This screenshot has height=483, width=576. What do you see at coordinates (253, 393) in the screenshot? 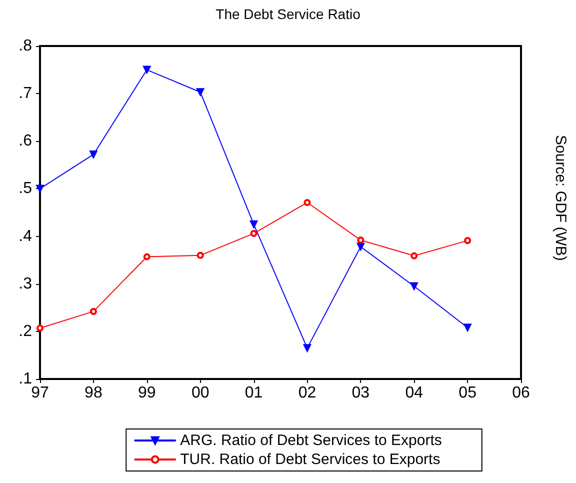
I see `x-tick-label: 01` at bounding box center [253, 393].